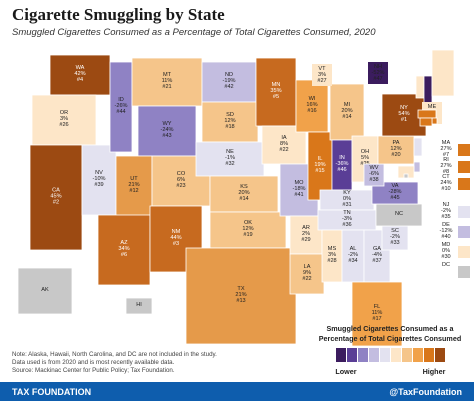  What do you see at coordinates (284, 138) in the screenshot?
I see `state-abbr: IA` at bounding box center [284, 138].